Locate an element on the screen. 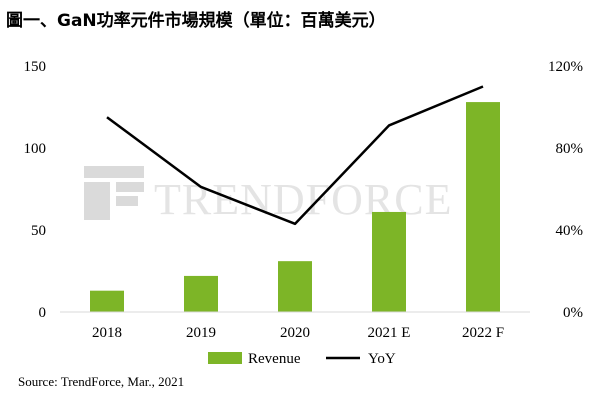  x-tick-label: 2020 is located at coordinates (295, 333).